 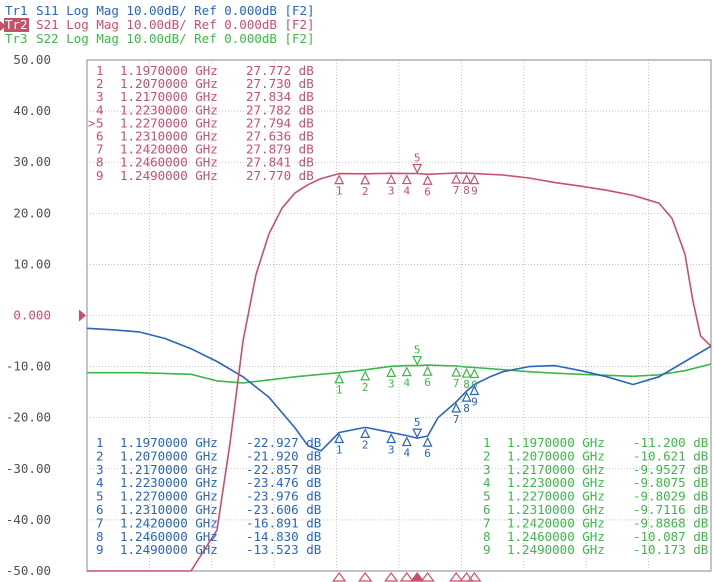 What do you see at coordinates (91, 123) in the screenshot?
I see `active-marker-arrow-icon: >` at bounding box center [91, 123].